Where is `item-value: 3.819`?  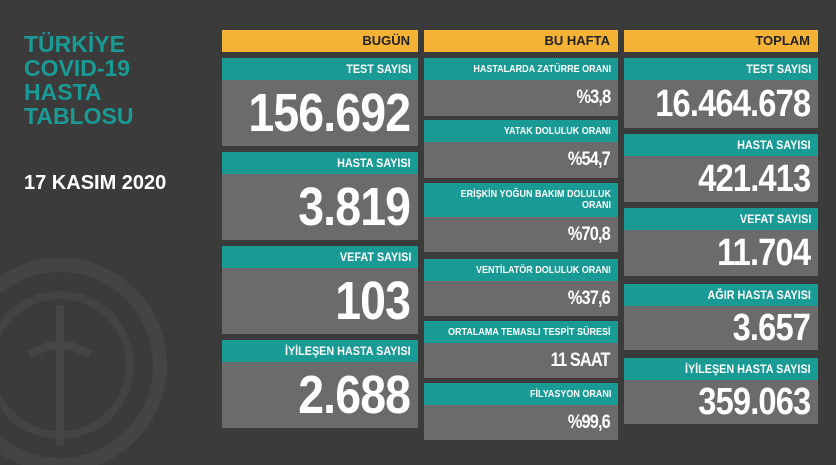
item-value: 3.819 is located at coordinates (320, 207).